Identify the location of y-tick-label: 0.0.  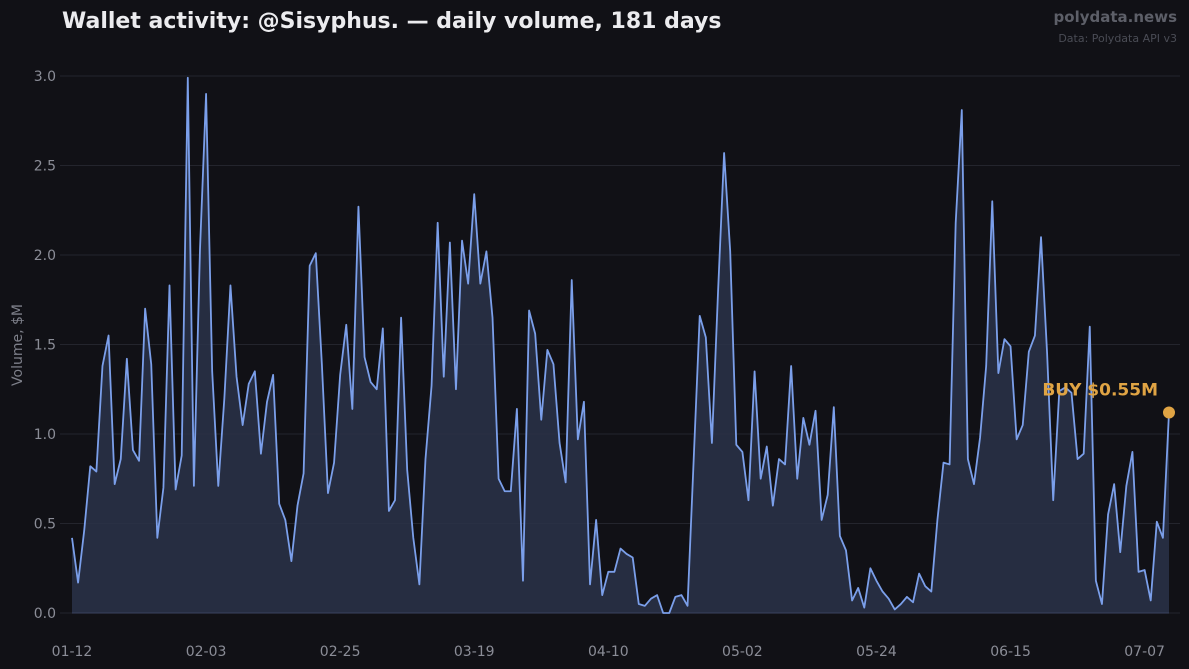
(45, 614).